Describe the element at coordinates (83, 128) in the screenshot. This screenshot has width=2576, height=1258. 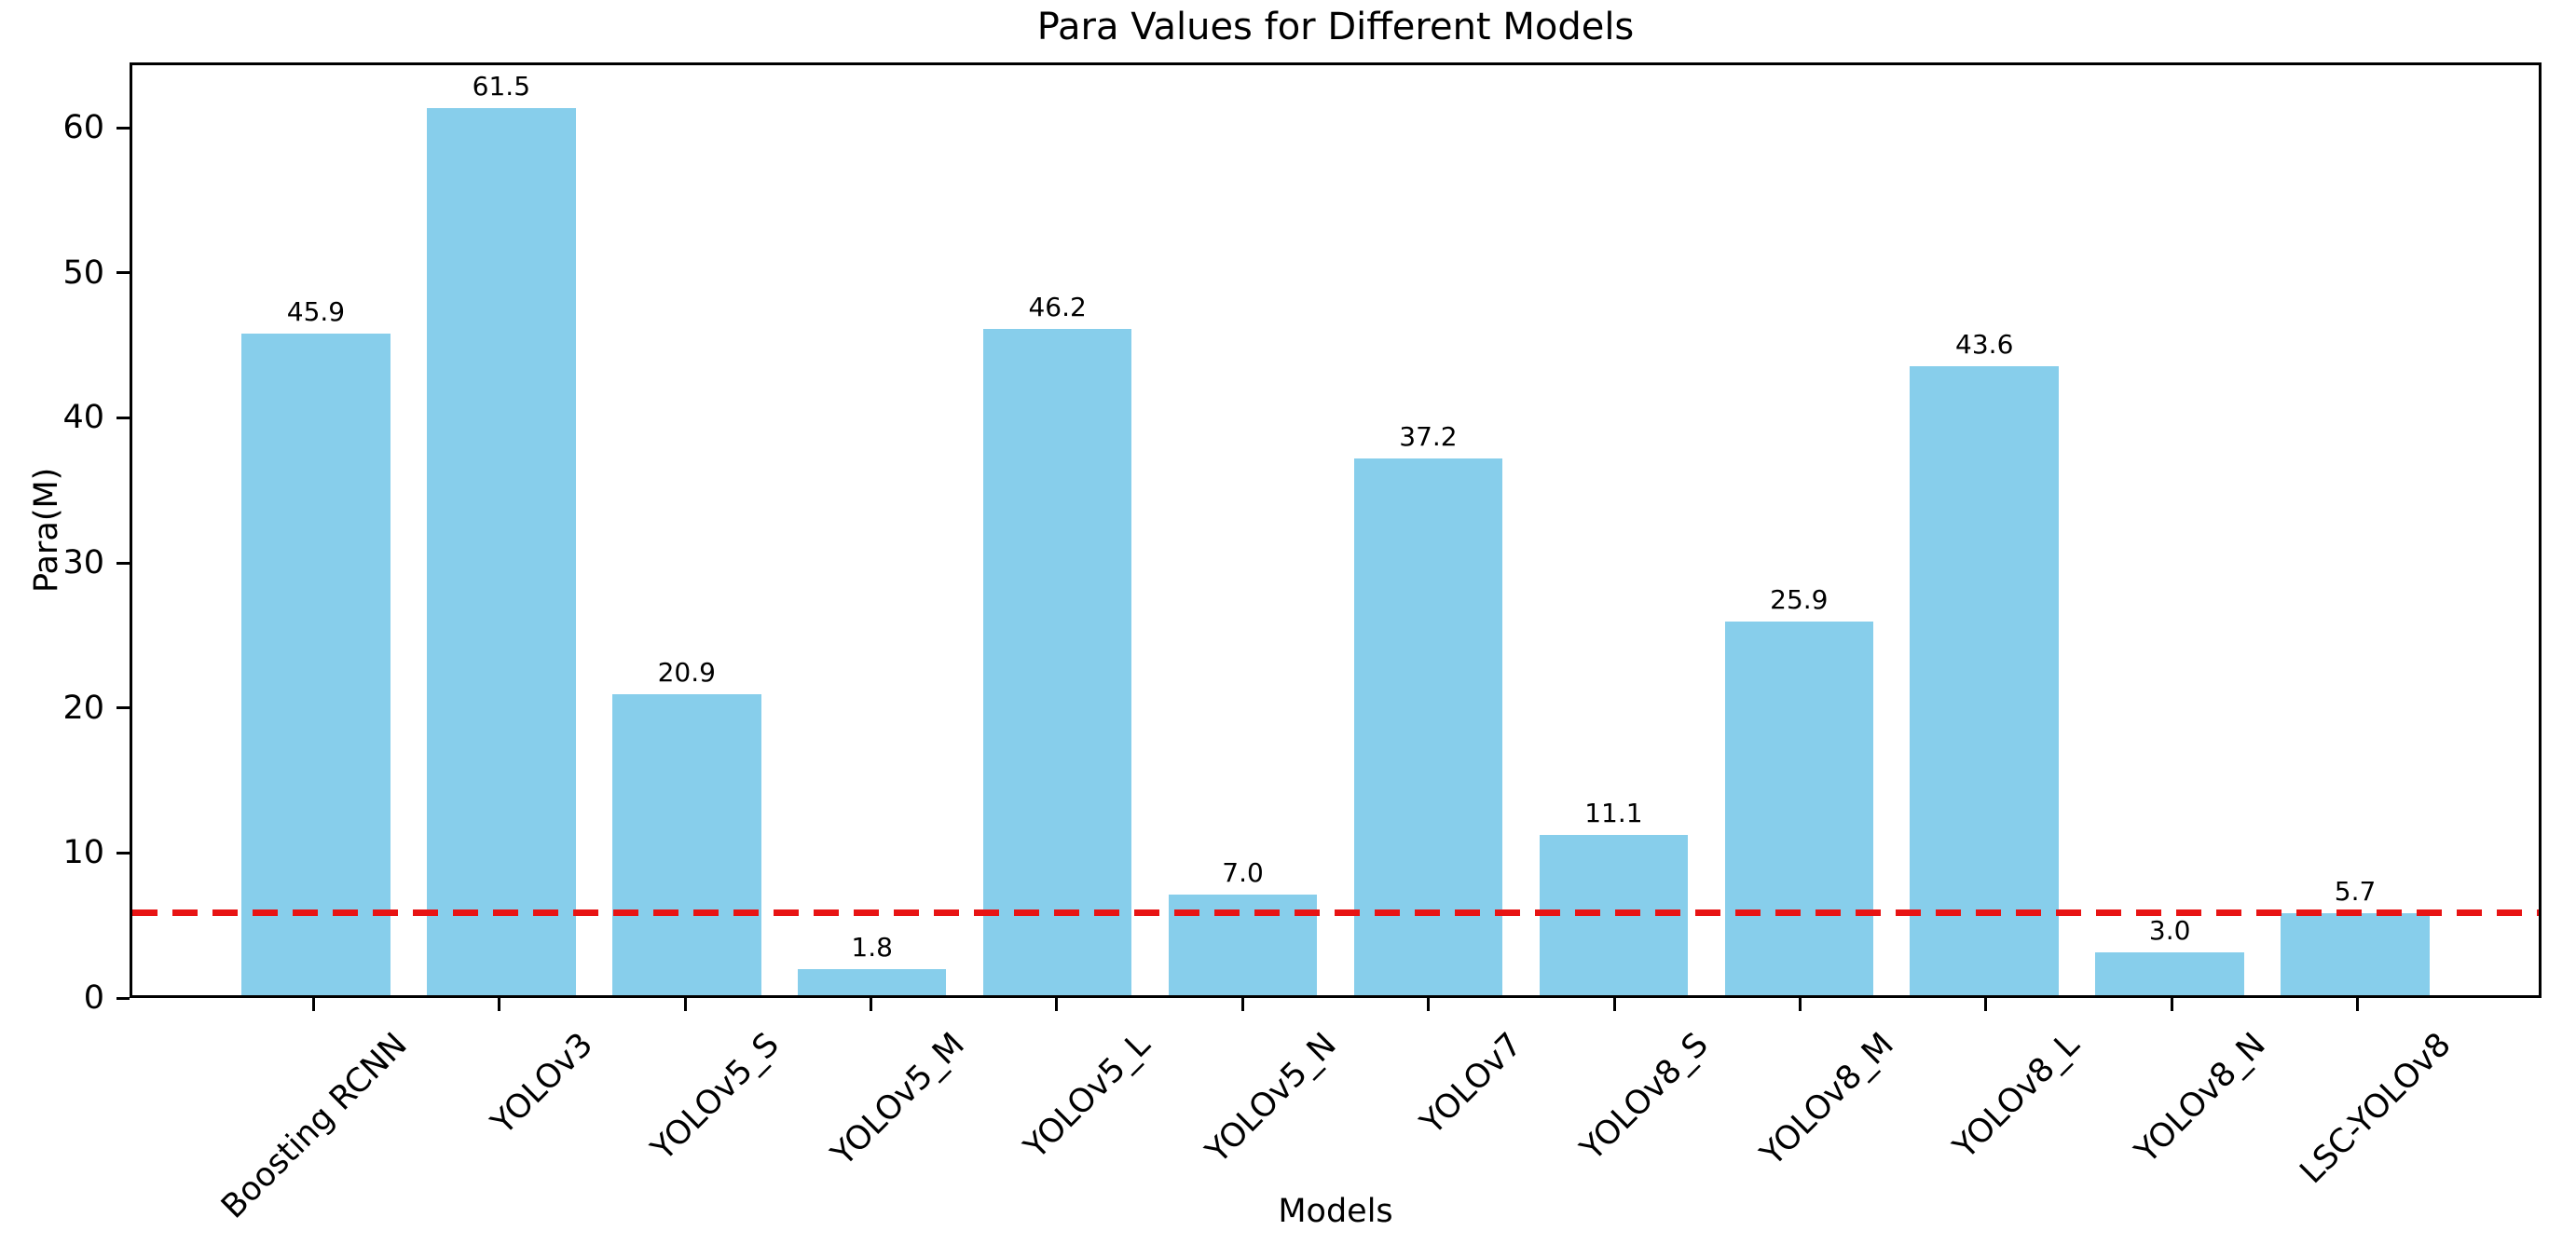
I see `y-axis-tick-label: 60` at that location.